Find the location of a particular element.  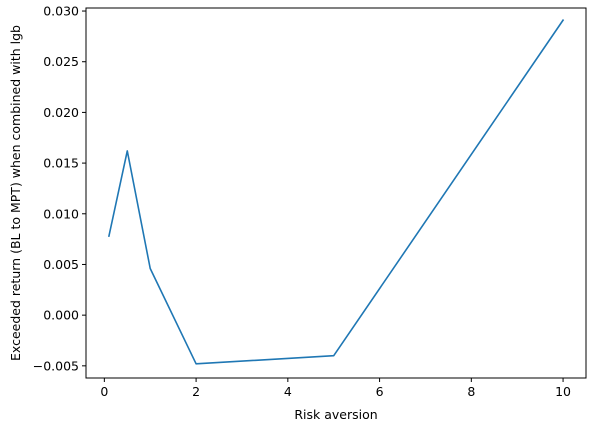

y-tick-label: 0.000 is located at coordinates (61, 315).